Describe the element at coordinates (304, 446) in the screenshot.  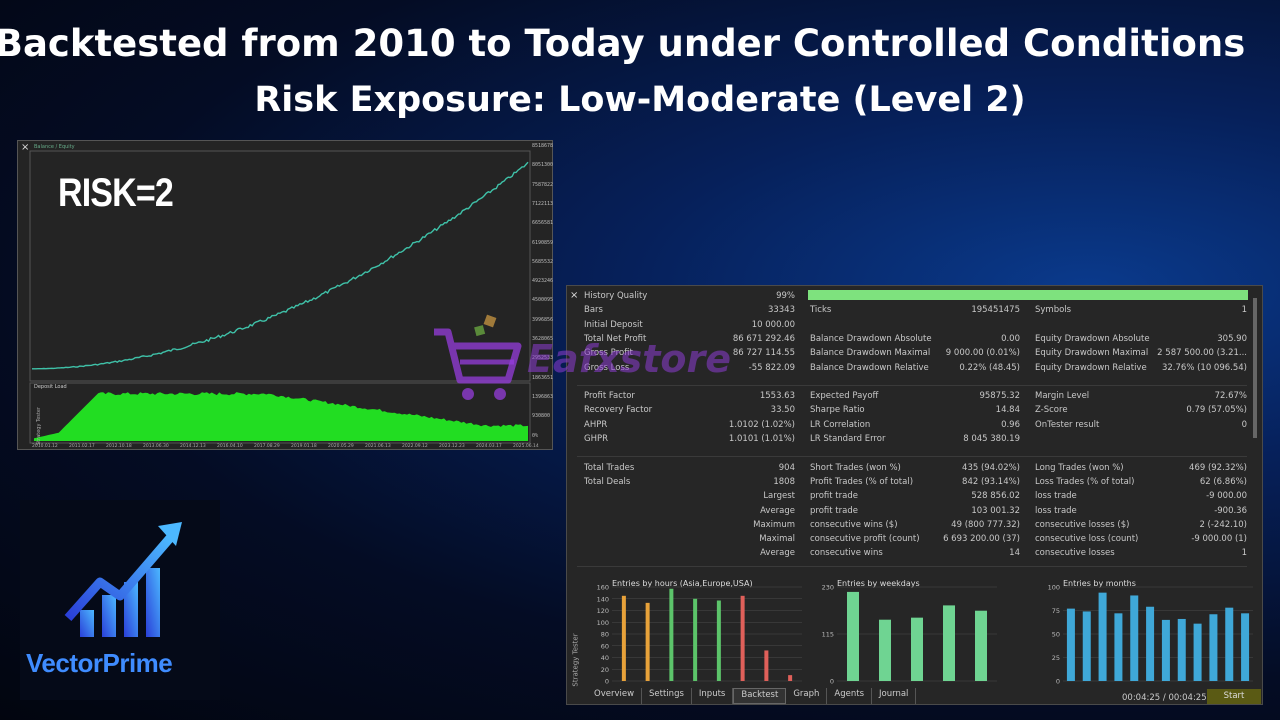
I see `x-tick-label: 2019.01.18` at that location.